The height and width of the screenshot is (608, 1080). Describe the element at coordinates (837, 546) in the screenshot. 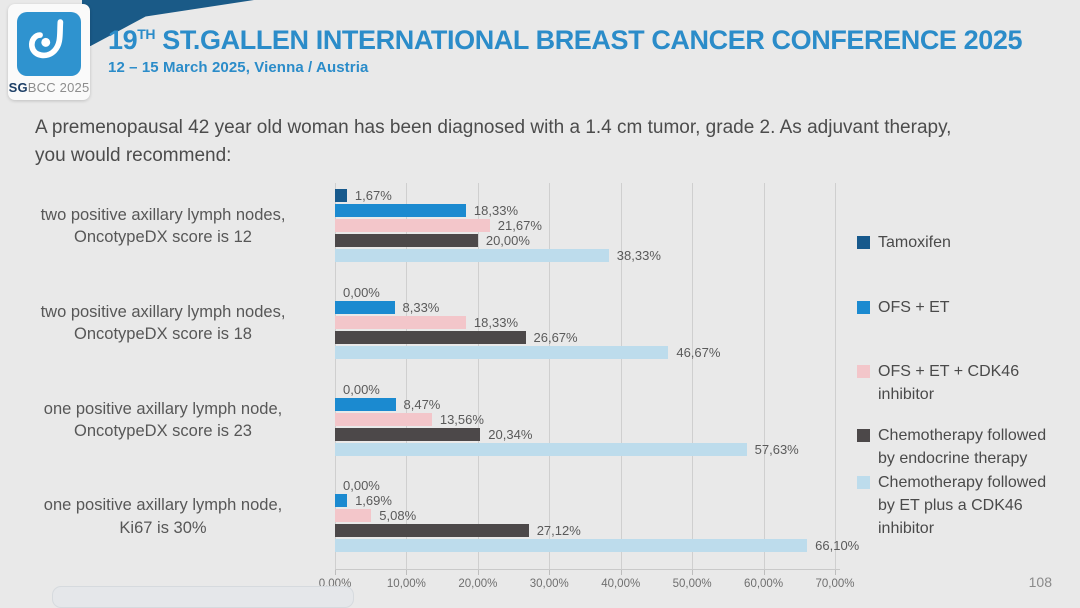

I see `bar-value-label: 66,10%` at that location.